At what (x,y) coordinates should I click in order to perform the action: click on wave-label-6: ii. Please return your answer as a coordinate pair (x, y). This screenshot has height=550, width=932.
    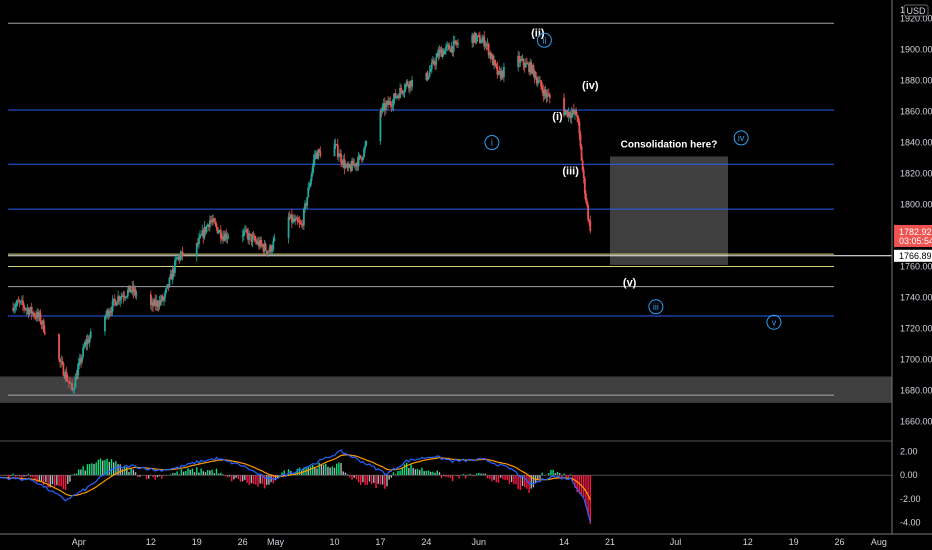
    Looking at the image, I should click on (544, 40).